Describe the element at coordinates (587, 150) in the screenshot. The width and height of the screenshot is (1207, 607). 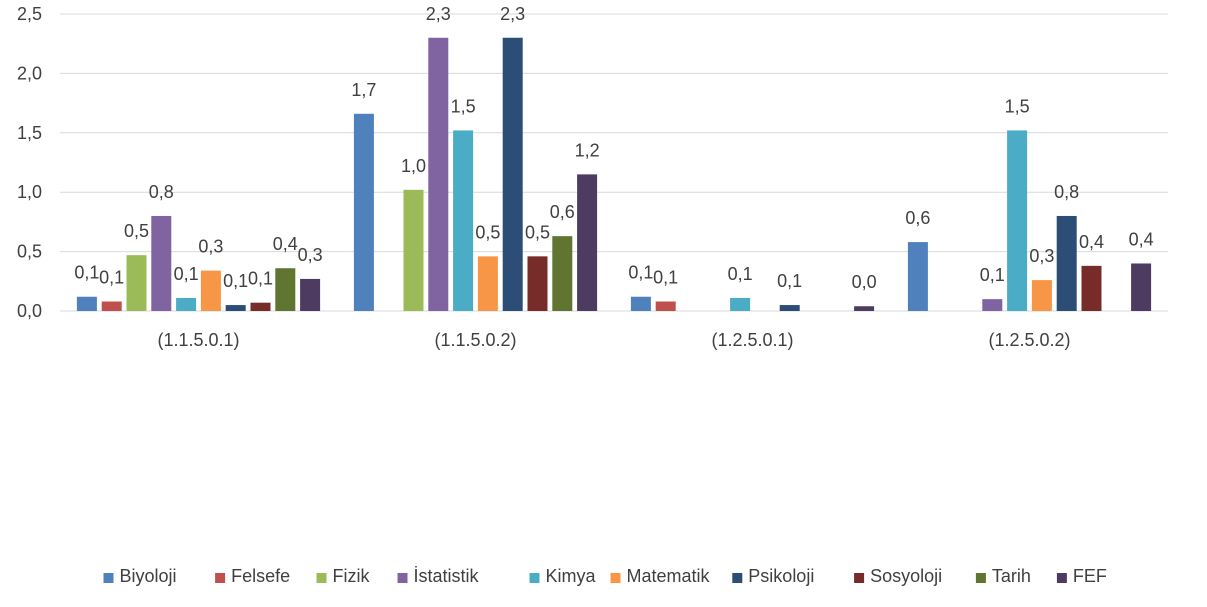
I see `data-label: 1,2` at that location.